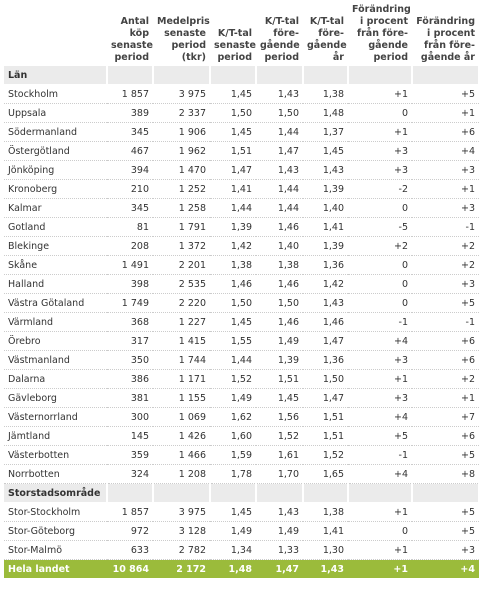 This screenshot has width=480, height=590. Describe the element at coordinates (325, 265) in the screenshot. I see `cell: 1,36` at that location.